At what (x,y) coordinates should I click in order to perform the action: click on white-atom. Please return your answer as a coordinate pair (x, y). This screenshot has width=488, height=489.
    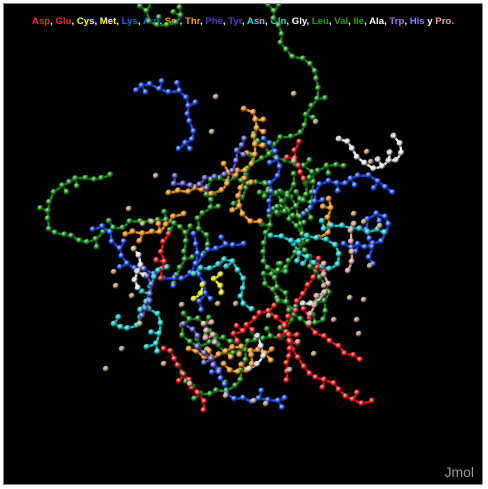
    Looking at the image, I should click on (389, 161).